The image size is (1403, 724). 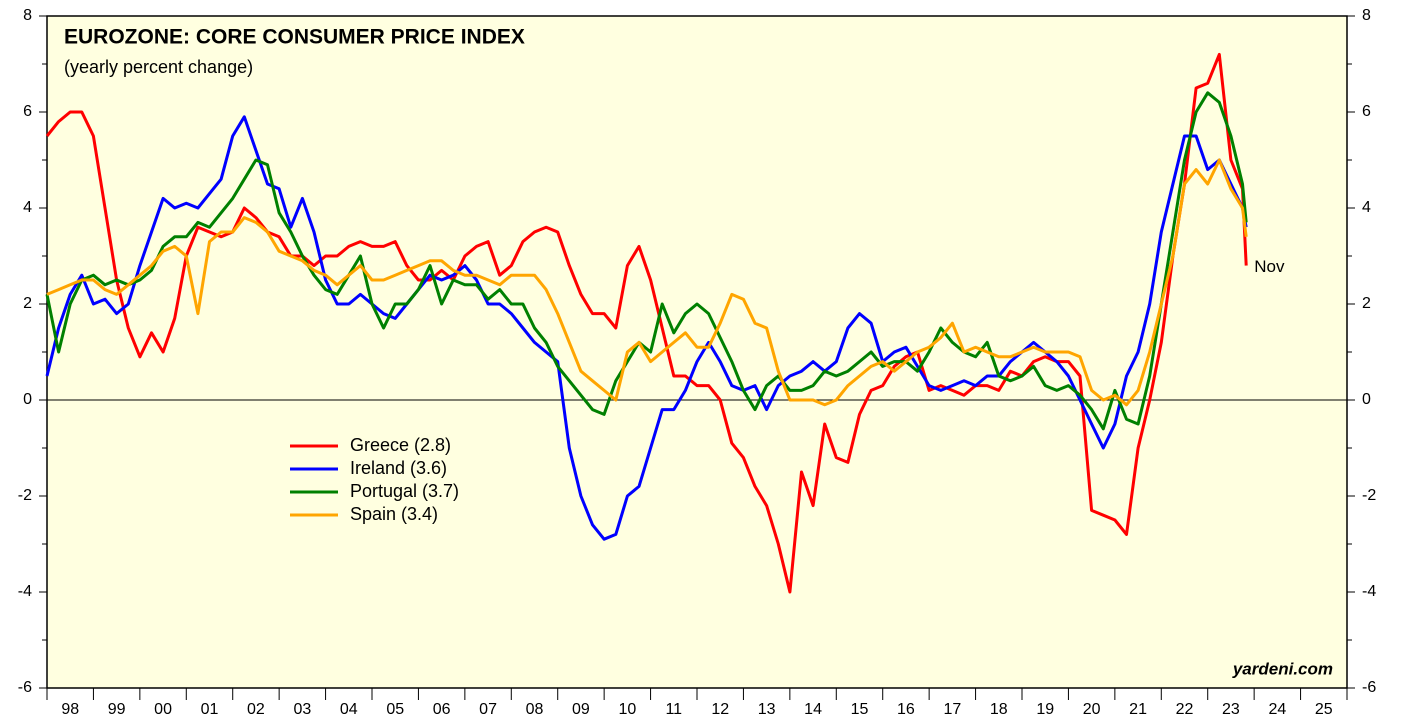 I want to click on x-tick-label: 11, so click(x=673, y=709).